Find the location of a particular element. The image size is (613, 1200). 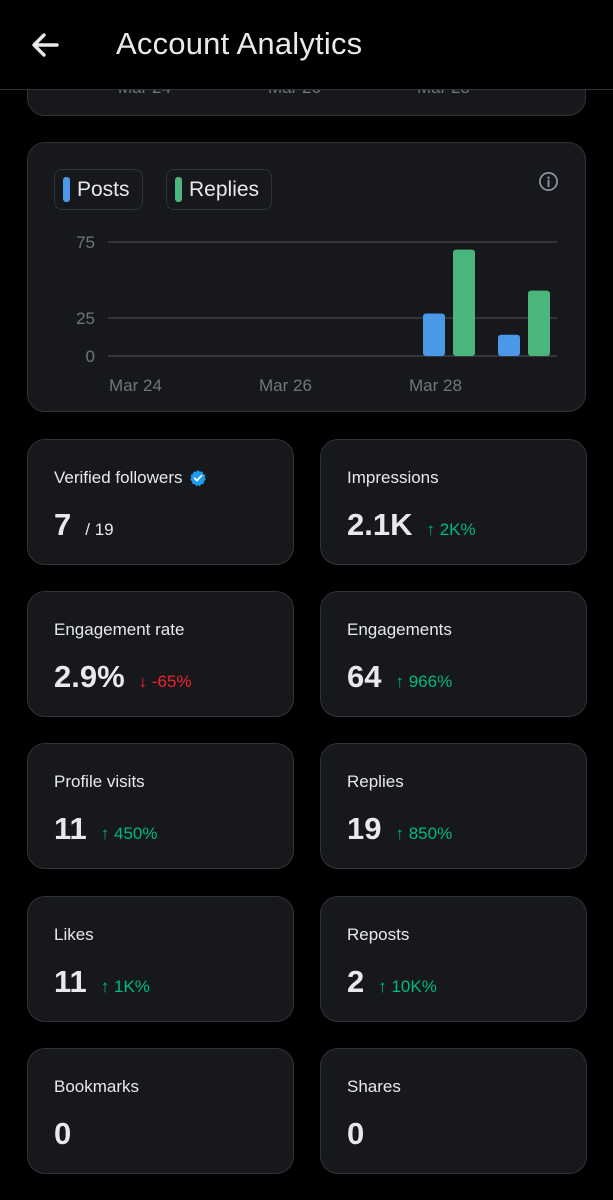

stat-label: Bookmarks is located at coordinates (97, 1086).